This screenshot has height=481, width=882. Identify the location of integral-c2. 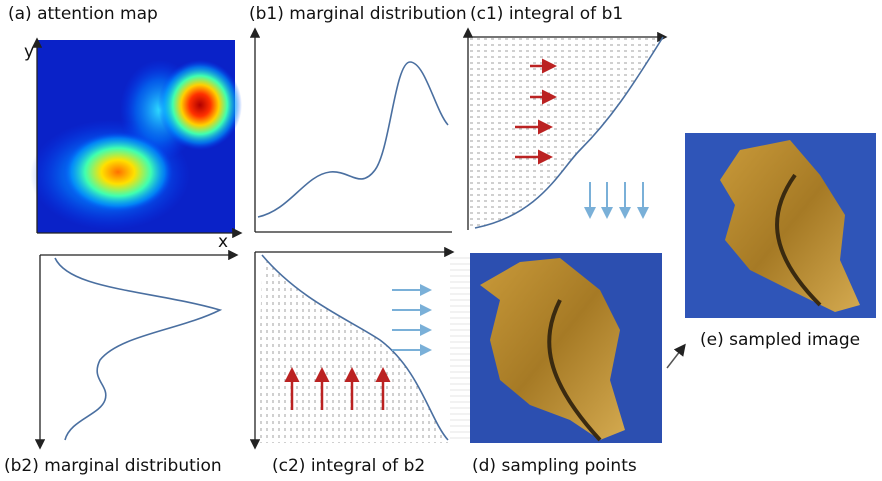
(359, 348).